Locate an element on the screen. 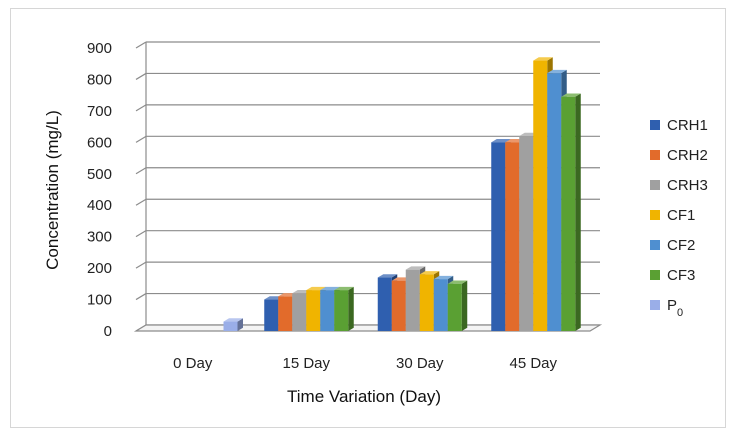  legend-label: CRH3 is located at coordinates (687, 185).